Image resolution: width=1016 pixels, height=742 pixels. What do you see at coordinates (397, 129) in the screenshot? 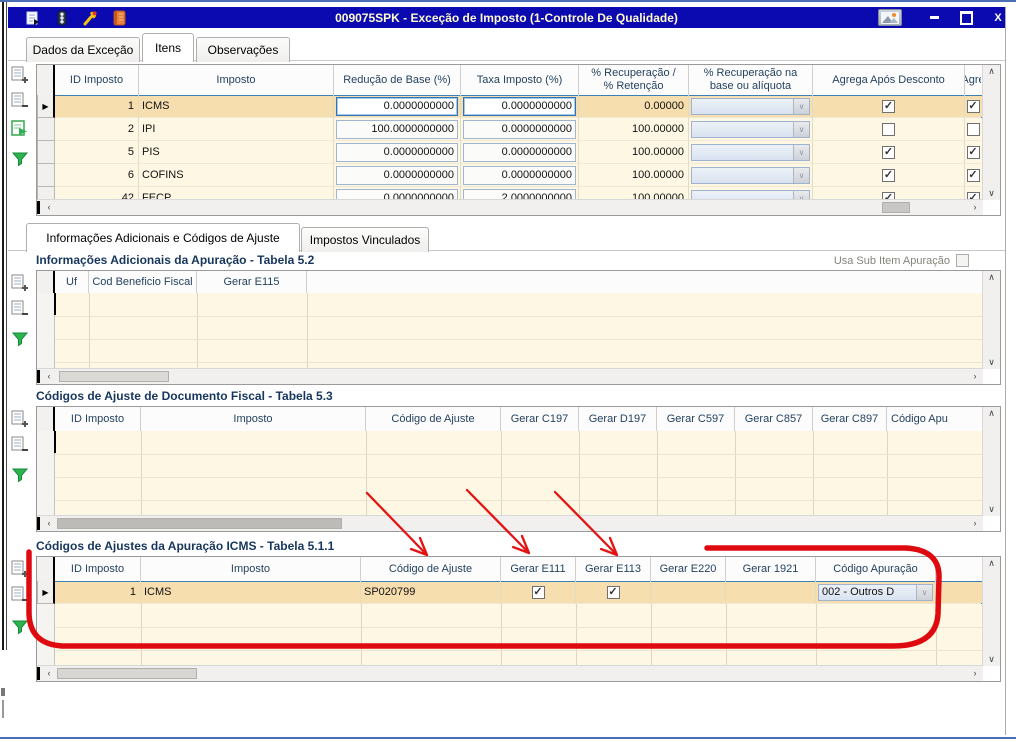
I see `reducao-edit: 100.0000000000` at bounding box center [397, 129].